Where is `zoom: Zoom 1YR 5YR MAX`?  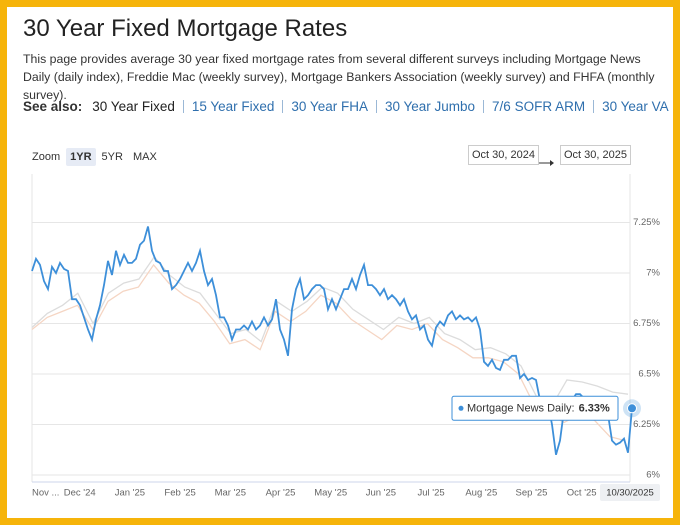 zoom: Zoom 1YR 5YR MAX is located at coordinates (96, 157).